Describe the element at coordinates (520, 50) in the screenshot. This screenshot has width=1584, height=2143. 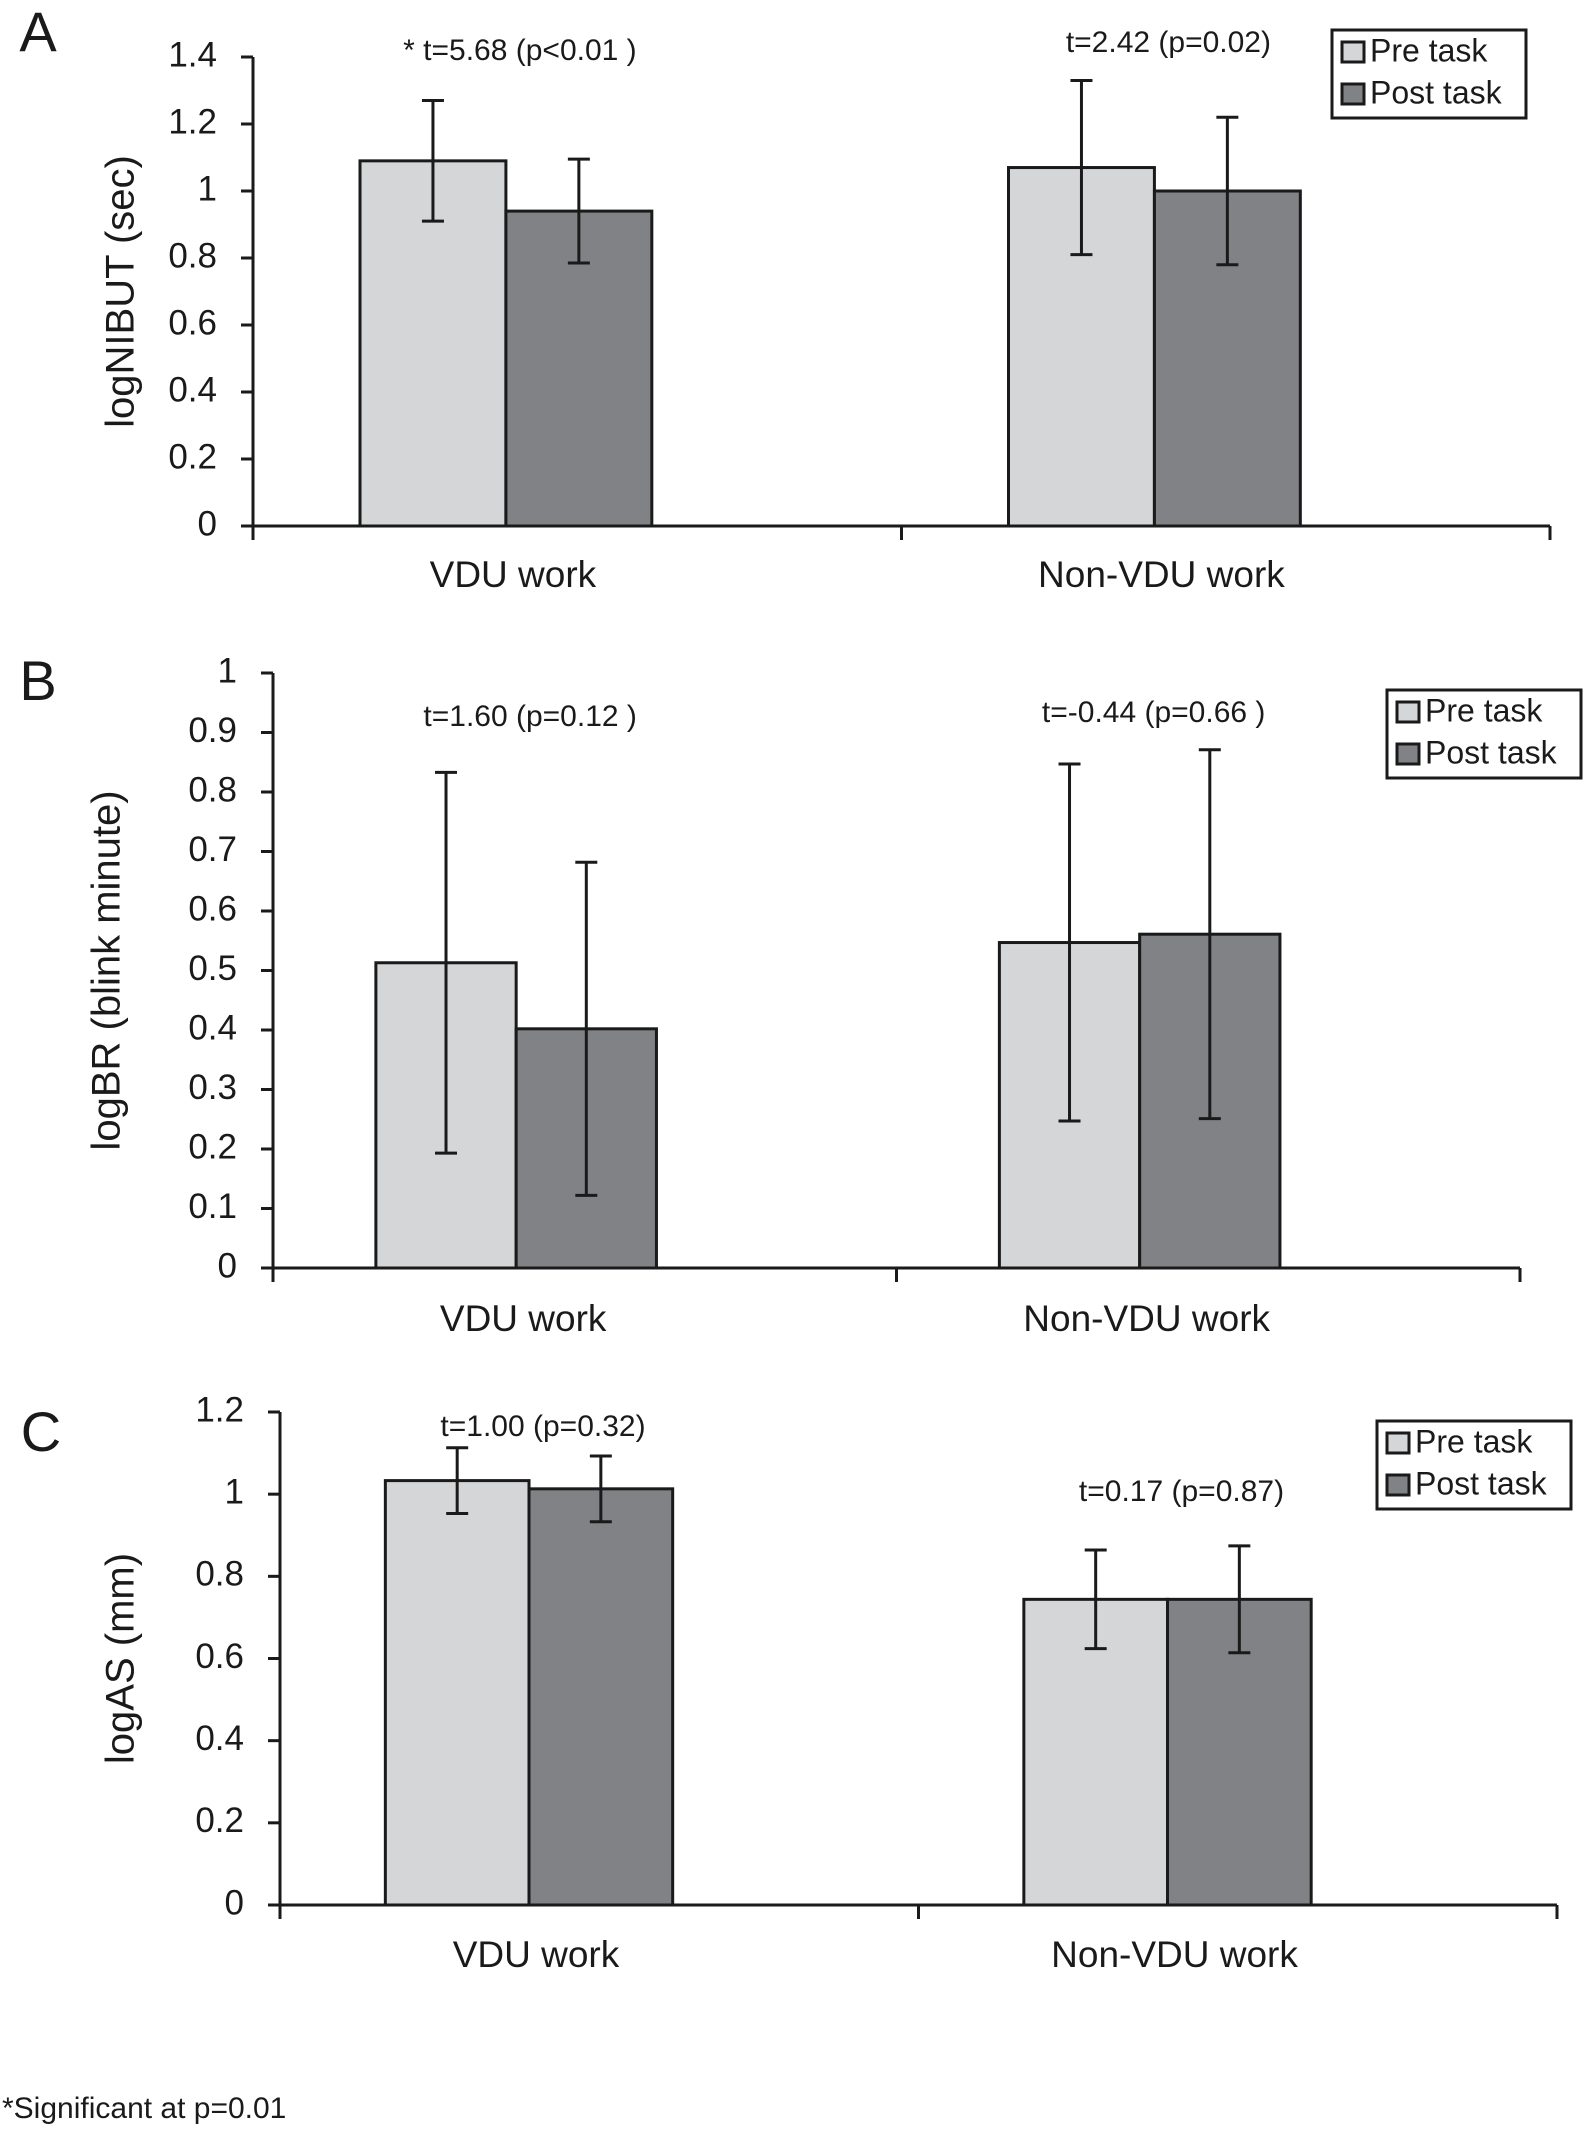
I see `annotation: * t=5.68 (p<0.01 )` at that location.